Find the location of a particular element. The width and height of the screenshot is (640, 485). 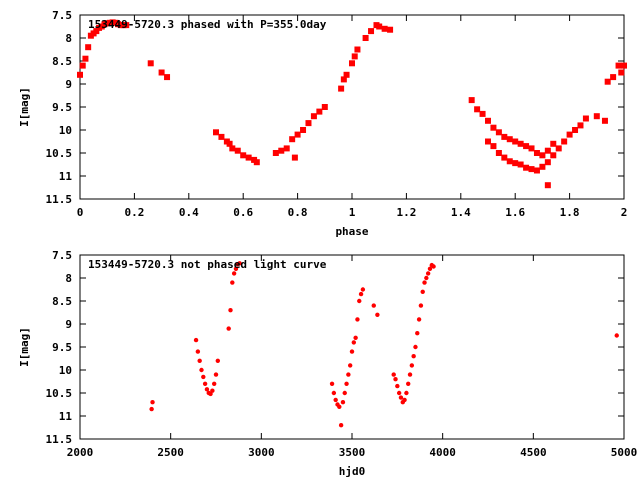

y-tick-label: 10 is located at coordinates (65, 130).